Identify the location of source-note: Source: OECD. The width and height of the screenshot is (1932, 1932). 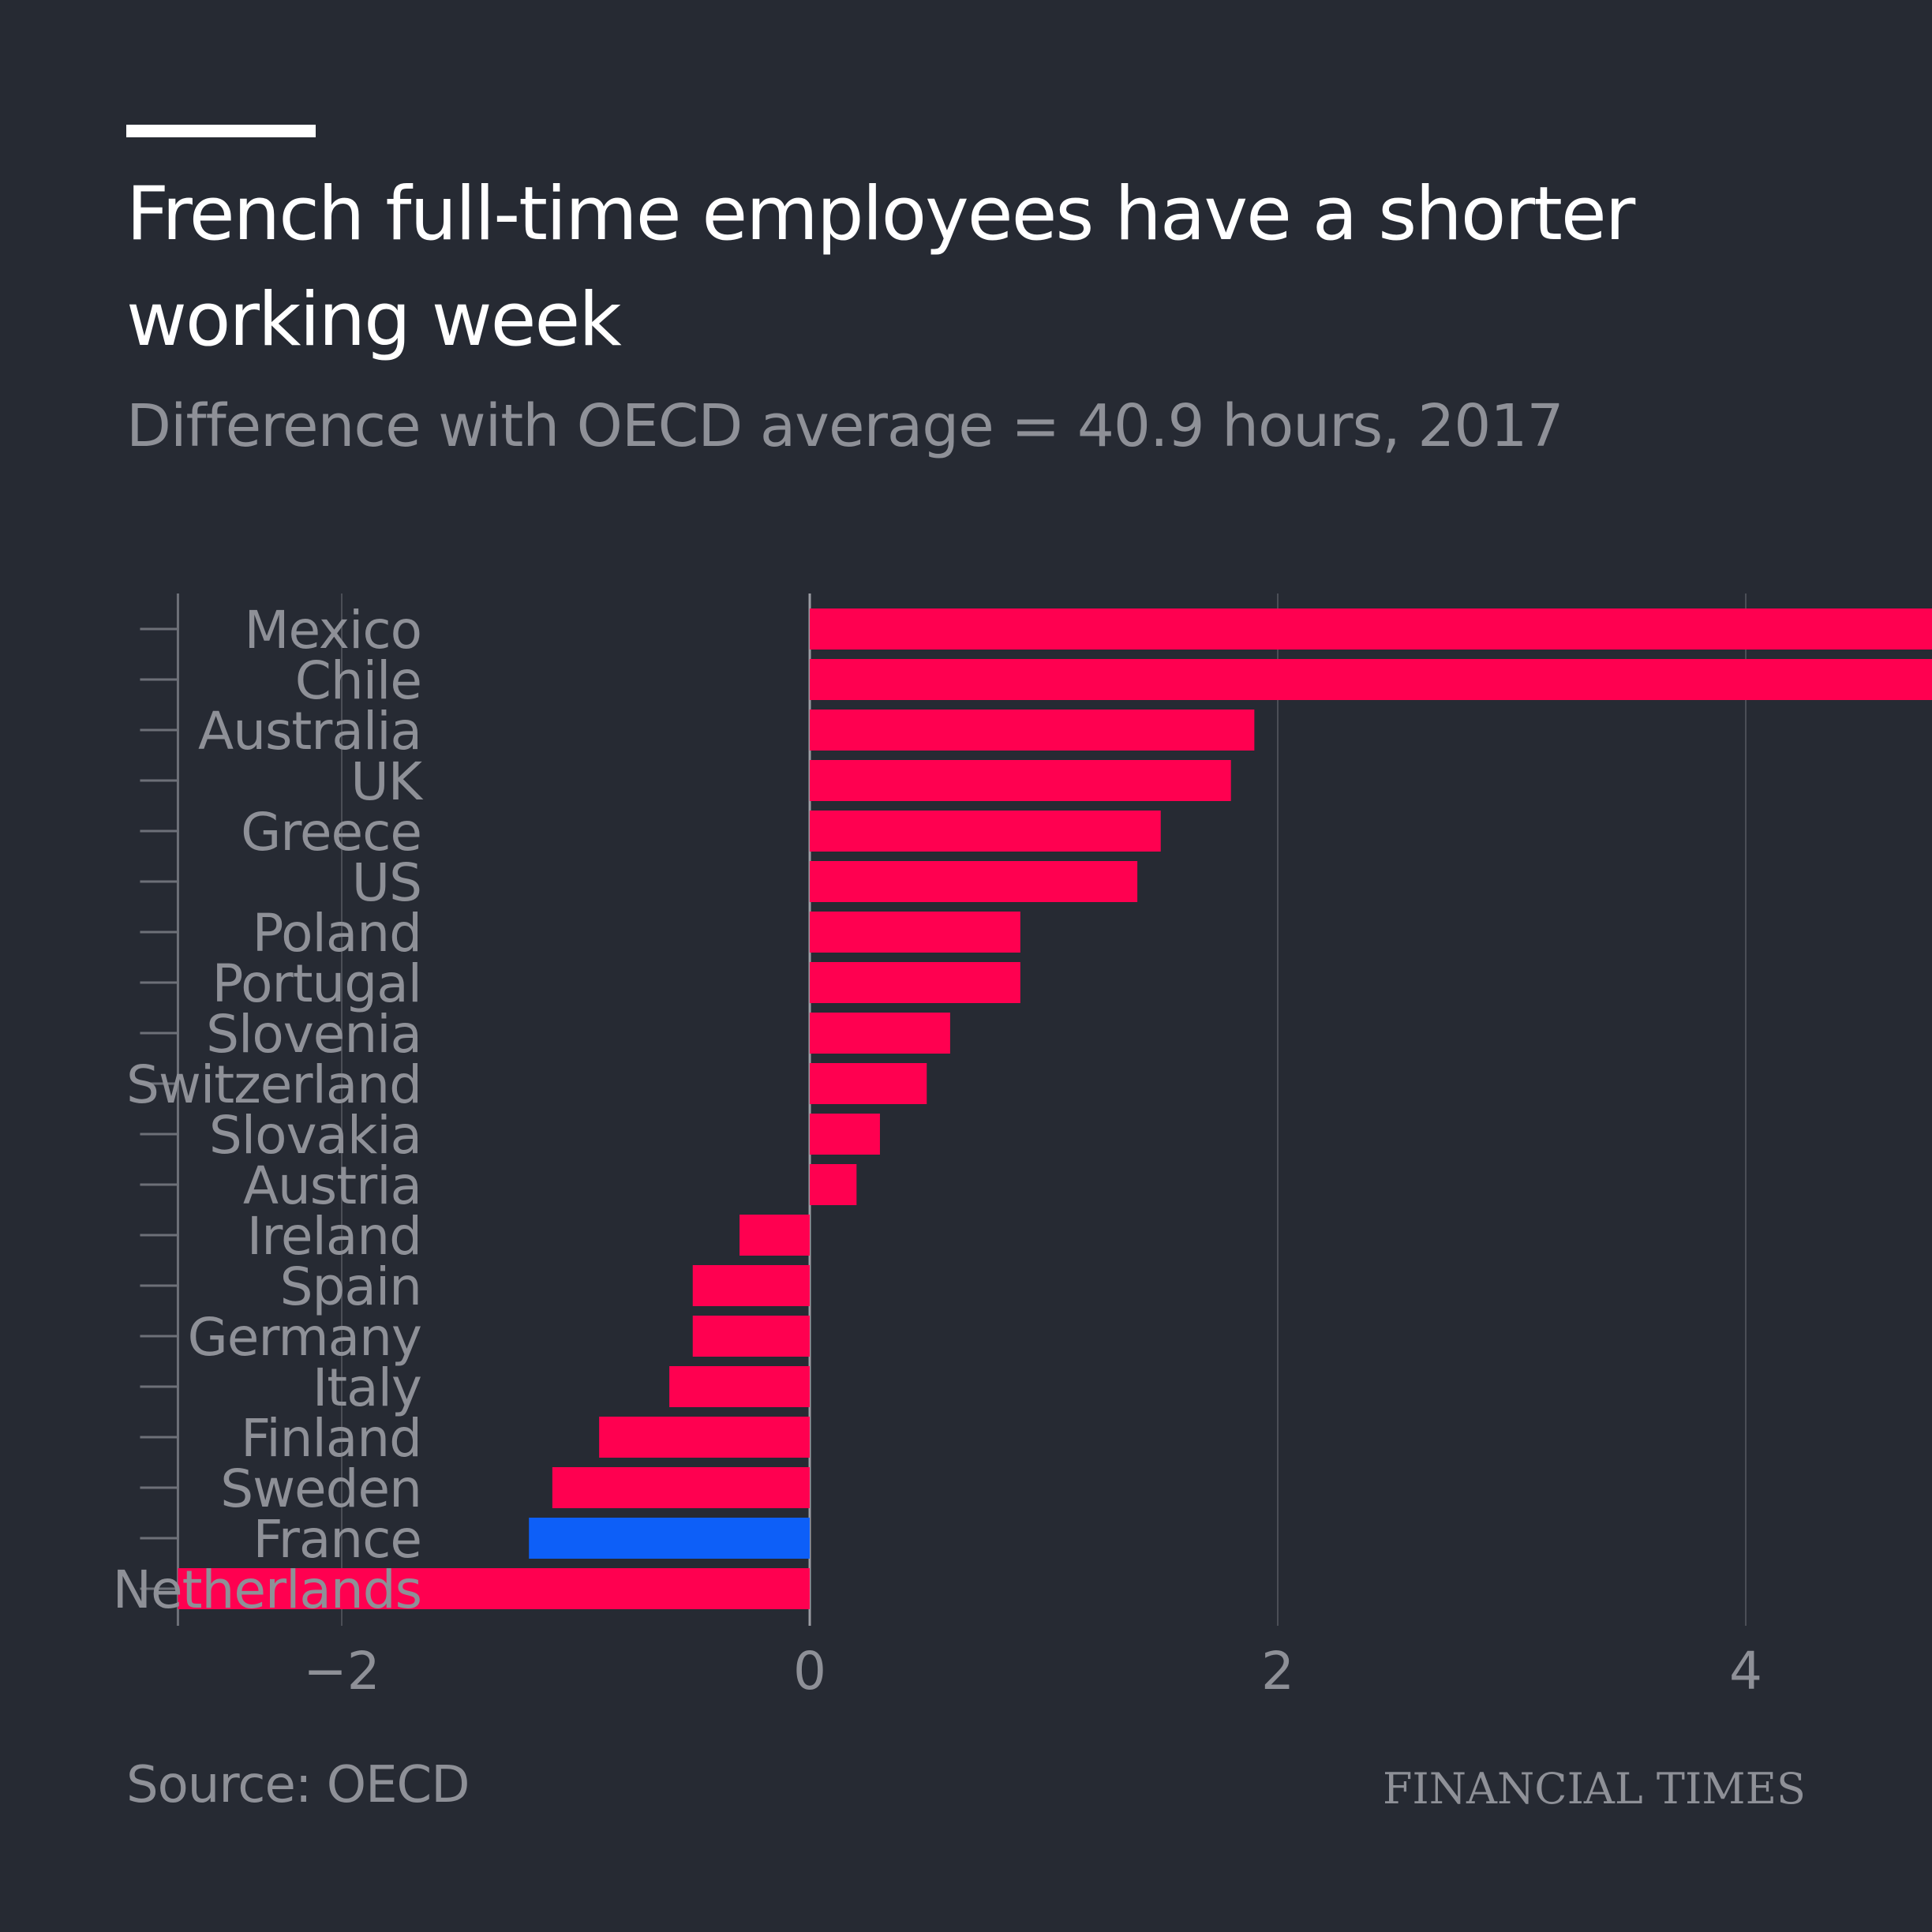
(298, 1785).